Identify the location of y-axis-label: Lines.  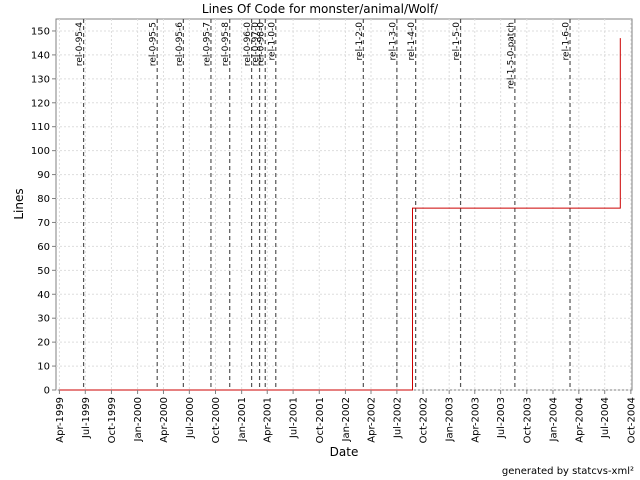
(19, 203).